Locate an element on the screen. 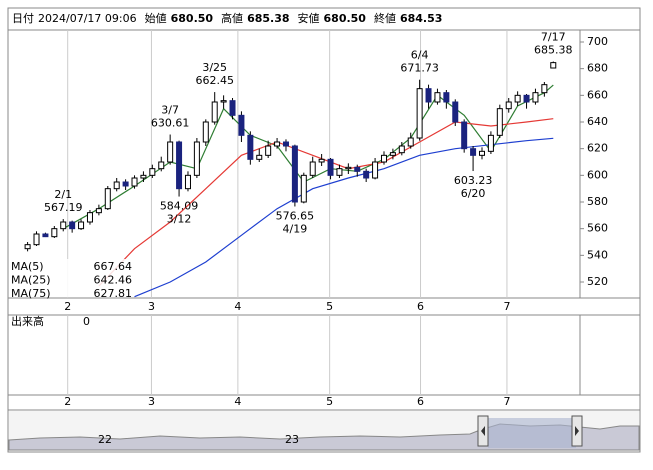  extreme-value: 630.61 is located at coordinates (170, 123).